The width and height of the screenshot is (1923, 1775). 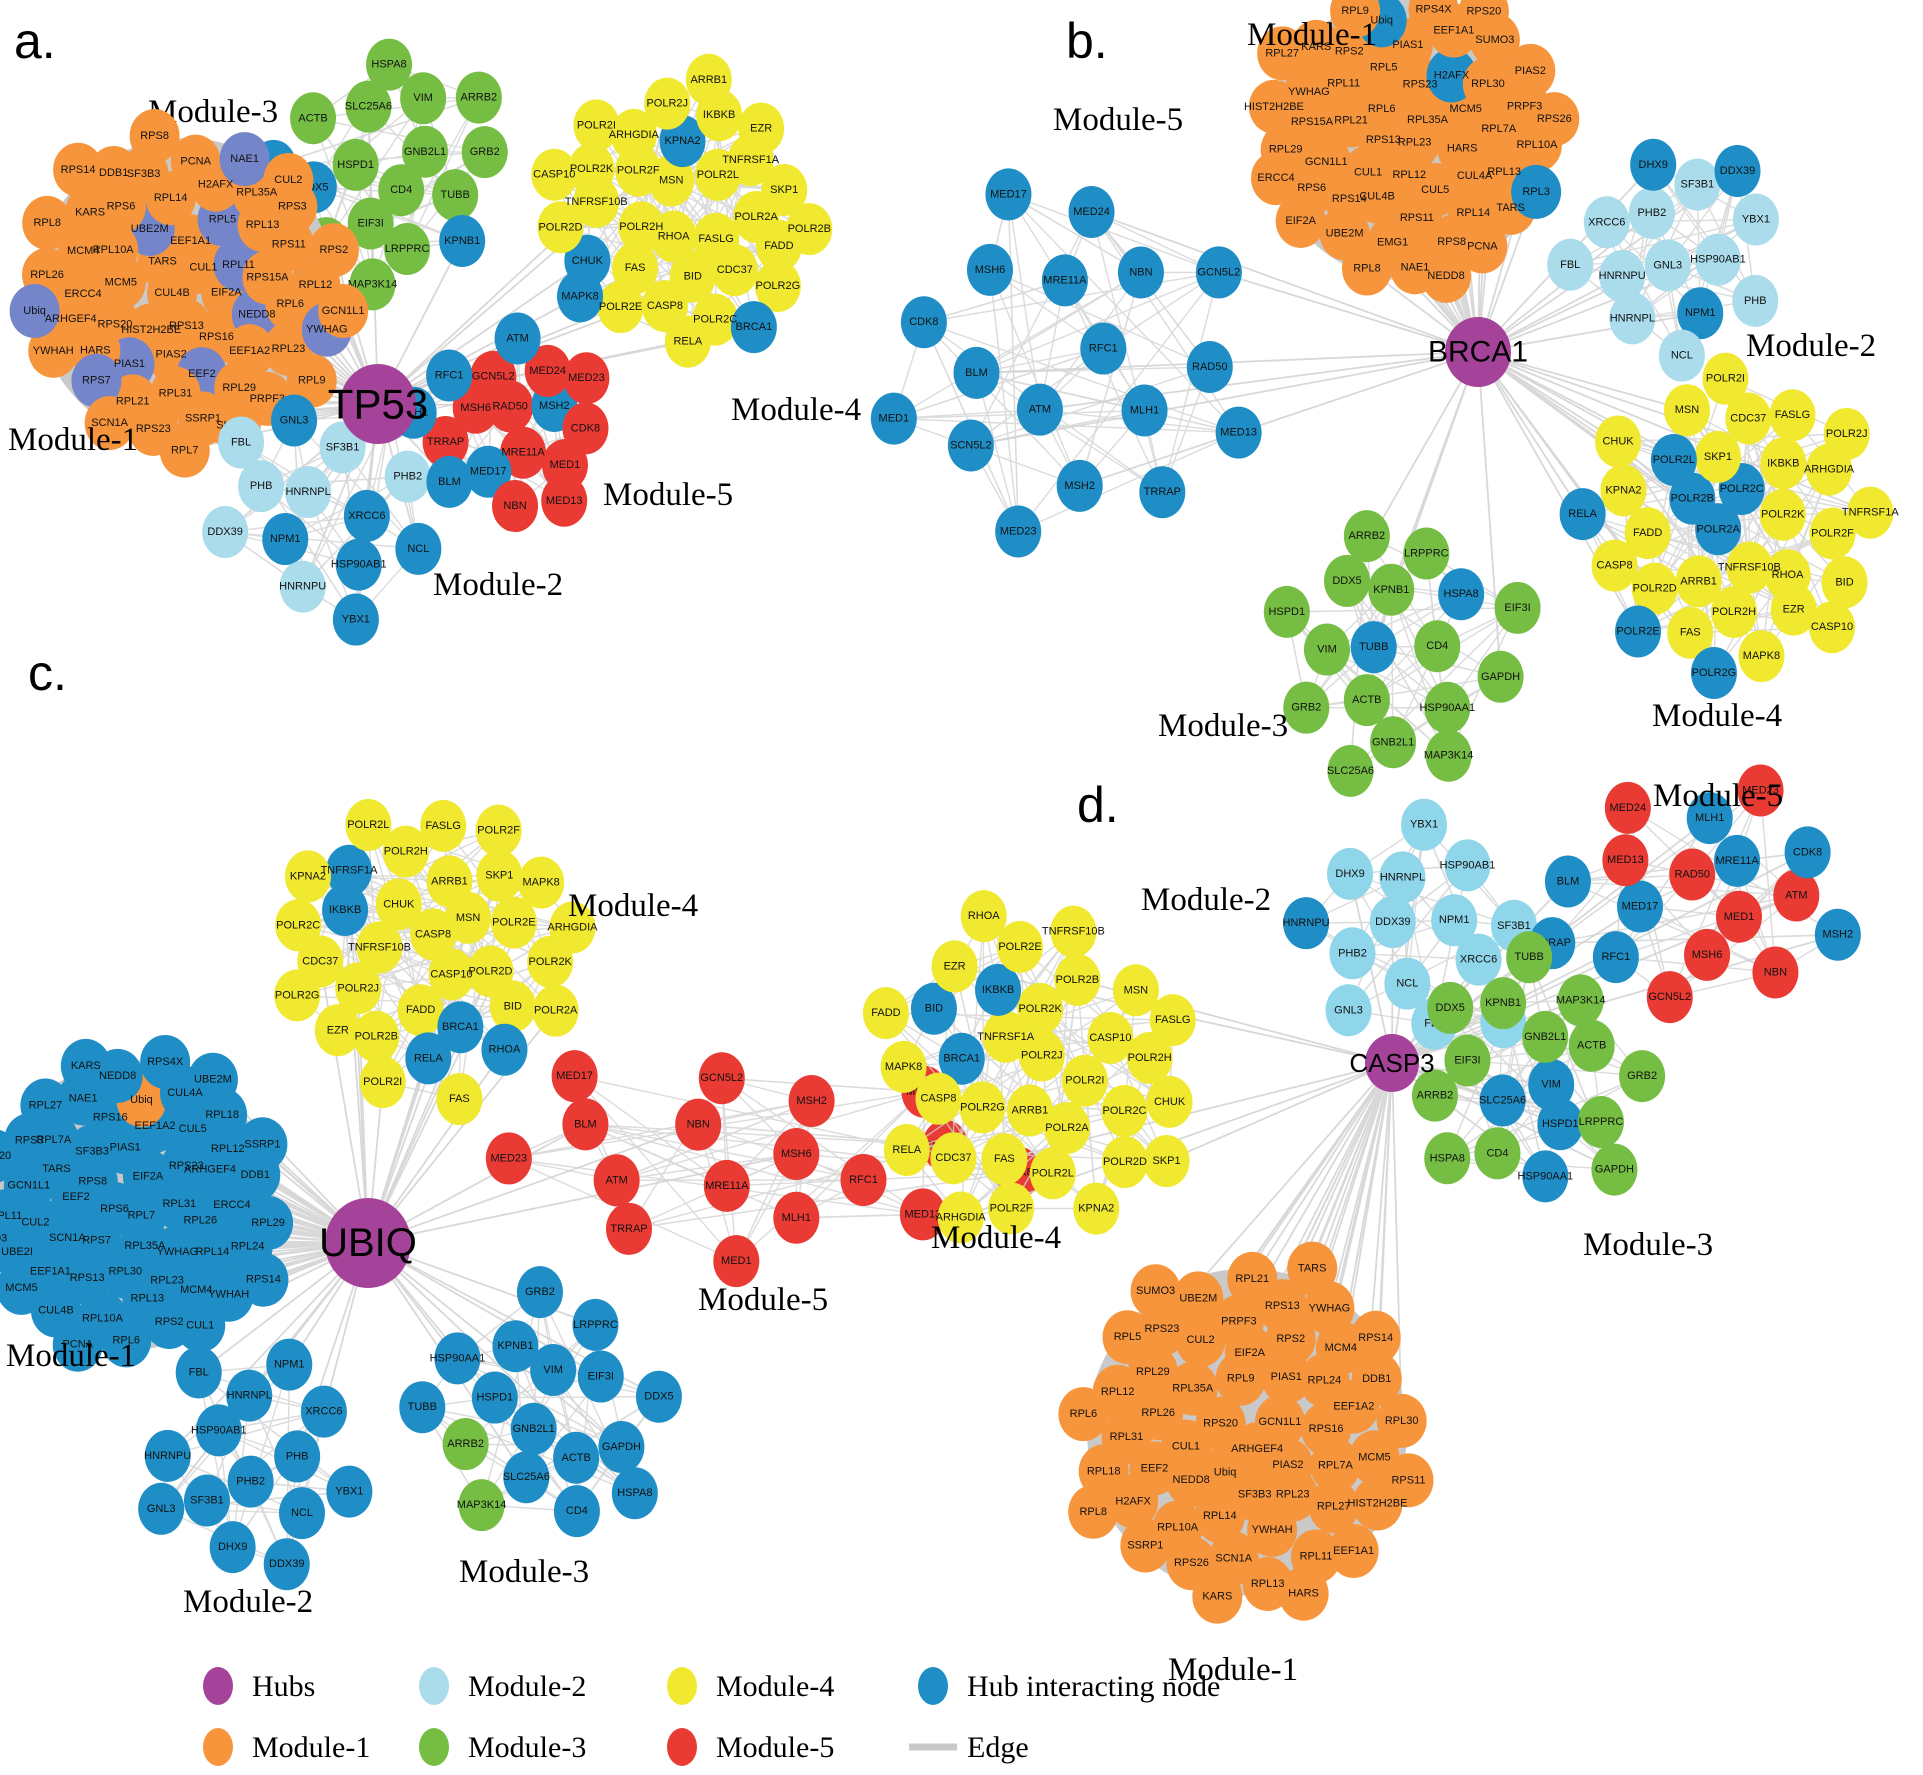 I want to click on node-label-RPS26: RPS26, so click(x=1554, y=119).